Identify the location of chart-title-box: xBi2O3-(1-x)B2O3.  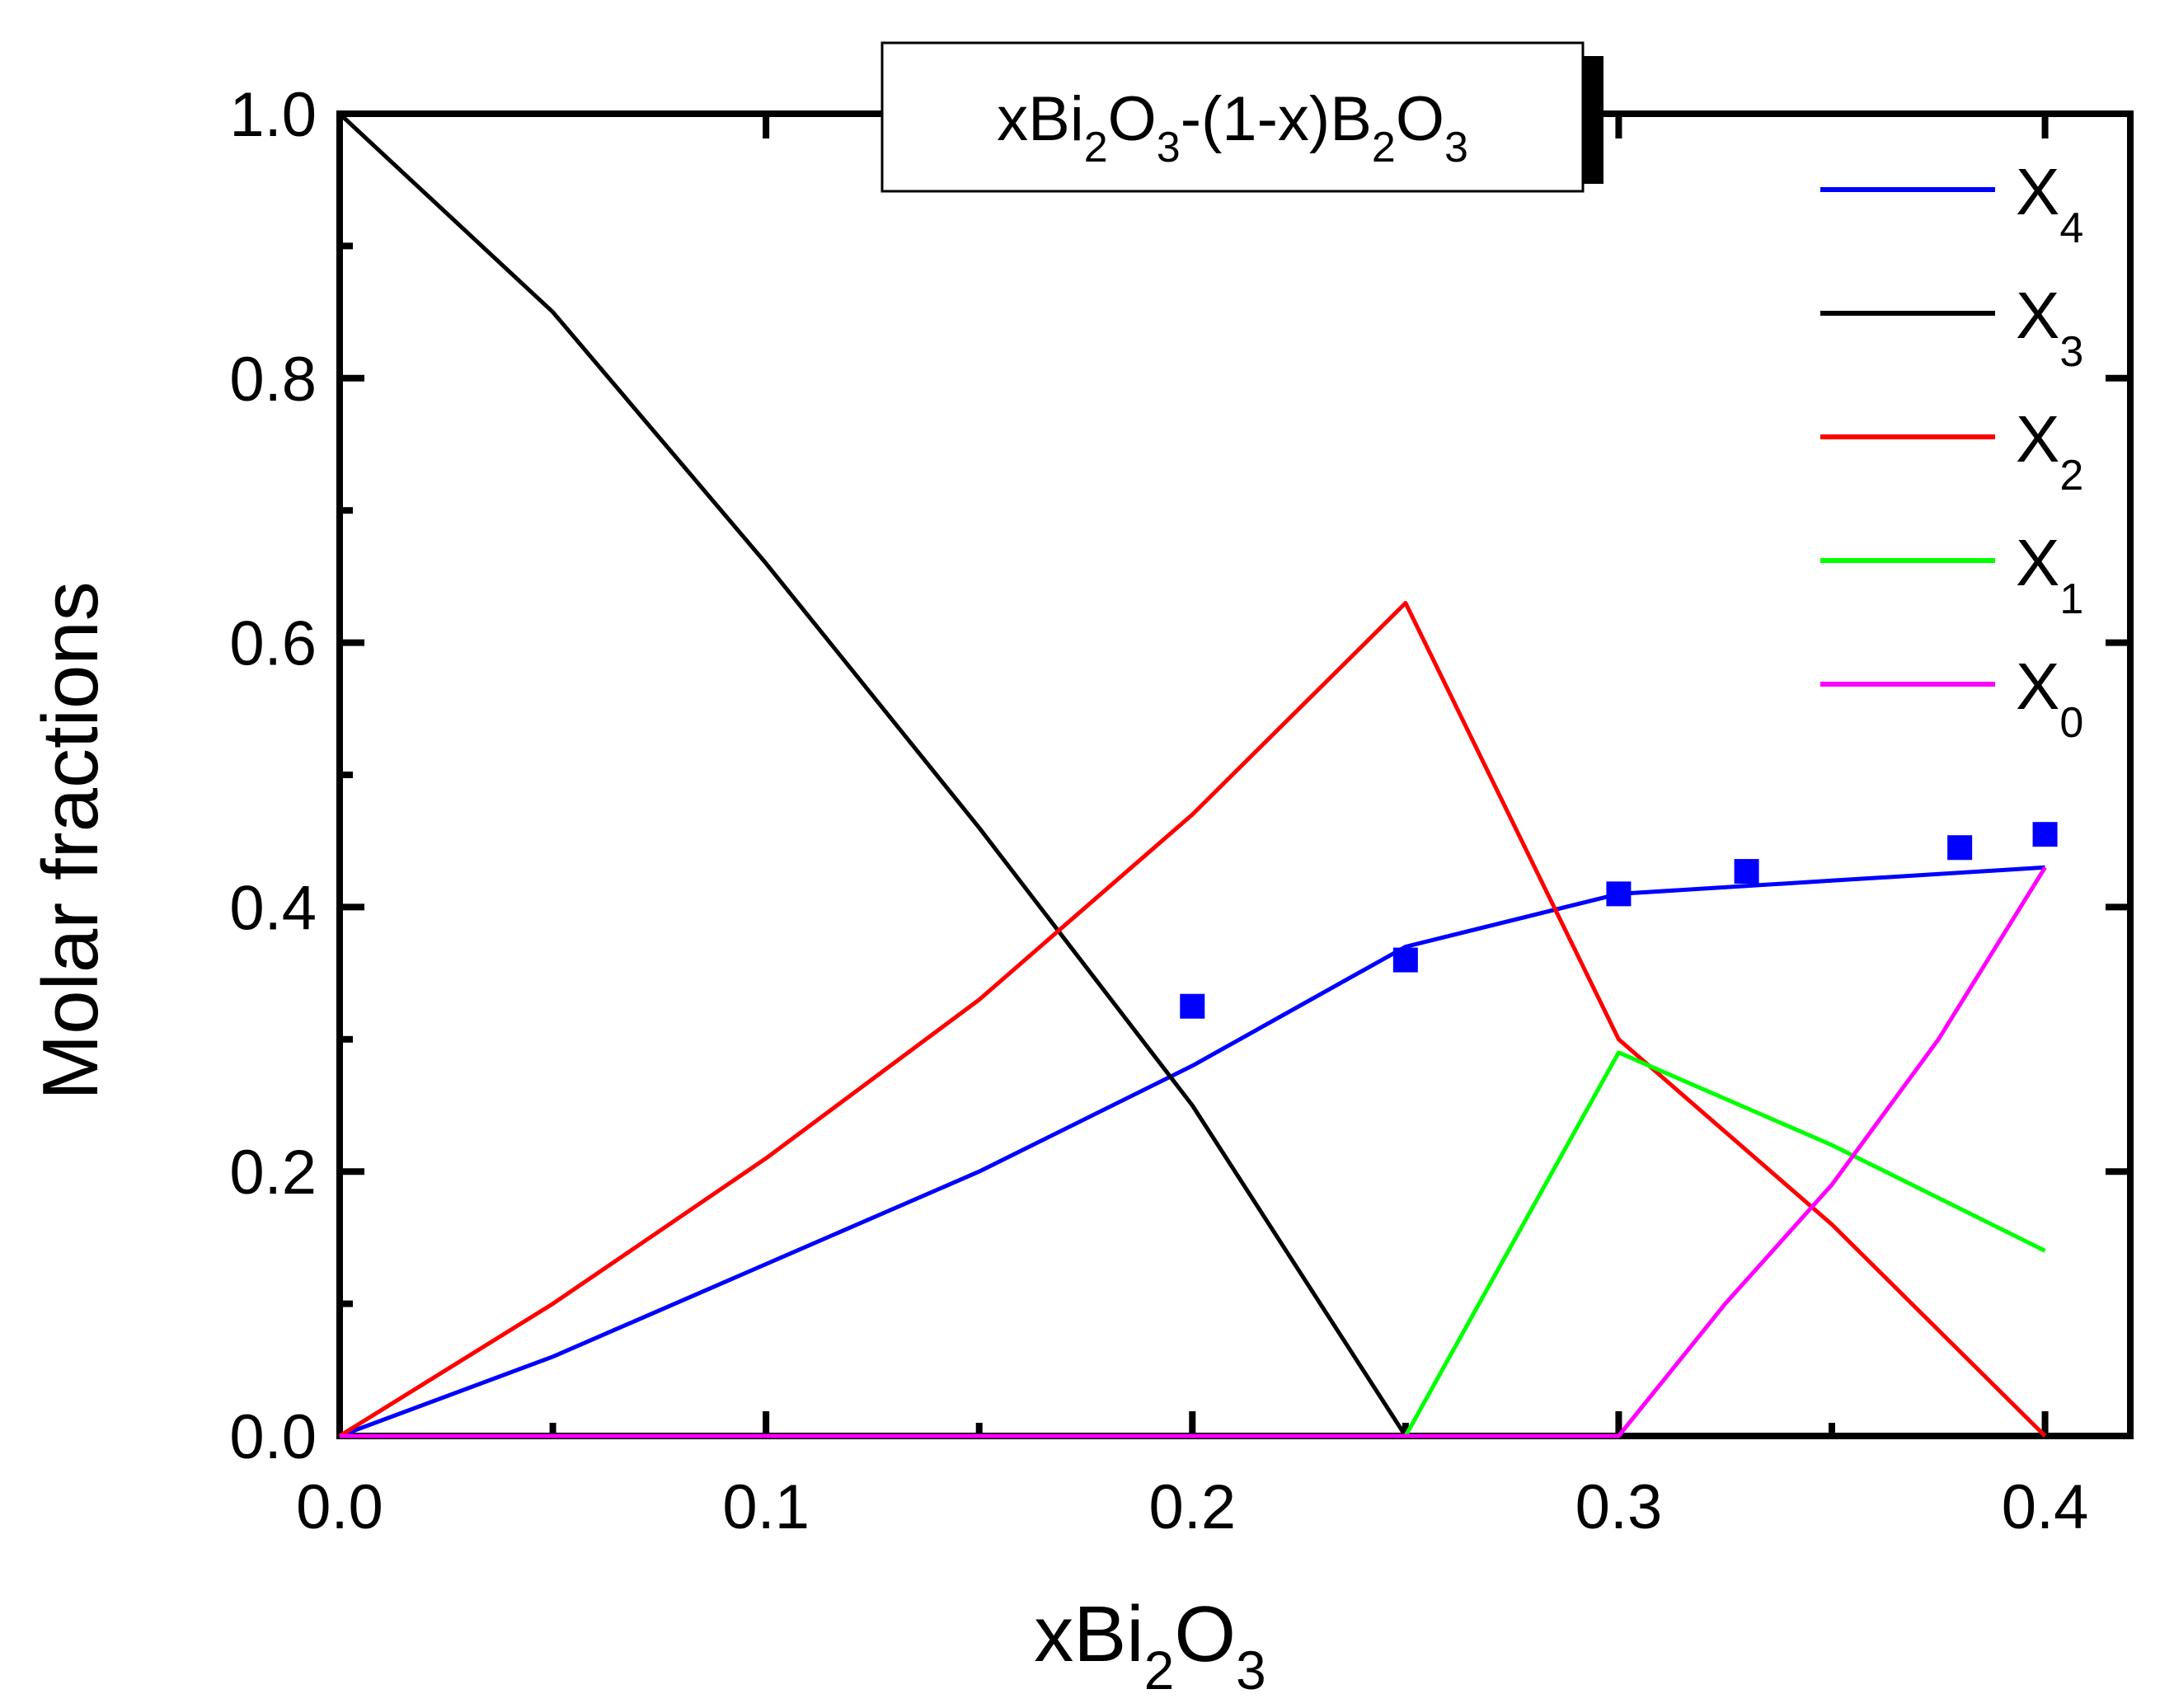
(1242, 117).